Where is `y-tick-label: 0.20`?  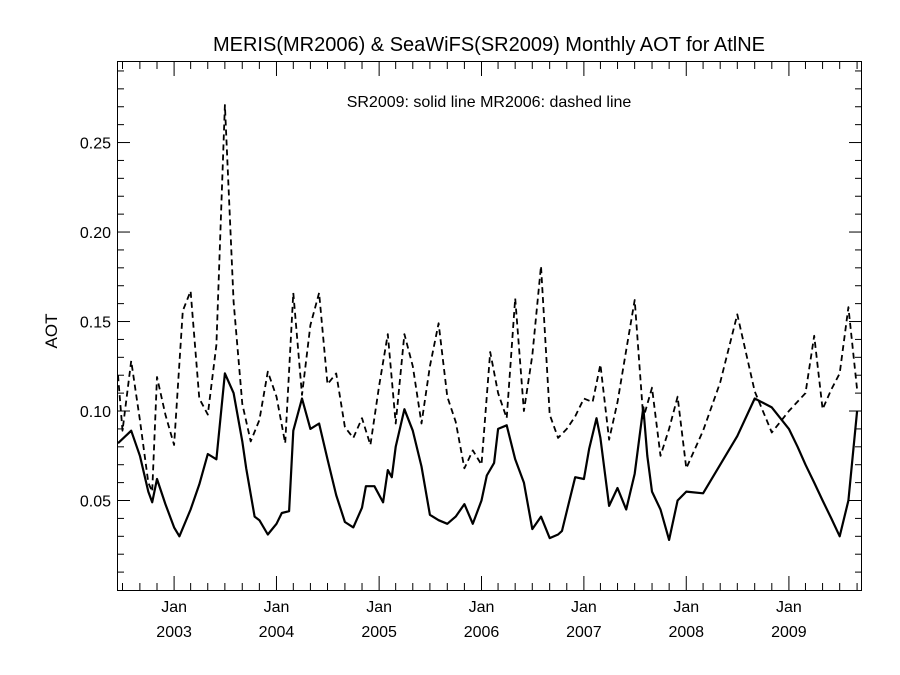
y-tick-label: 0.20 is located at coordinates (95, 233).